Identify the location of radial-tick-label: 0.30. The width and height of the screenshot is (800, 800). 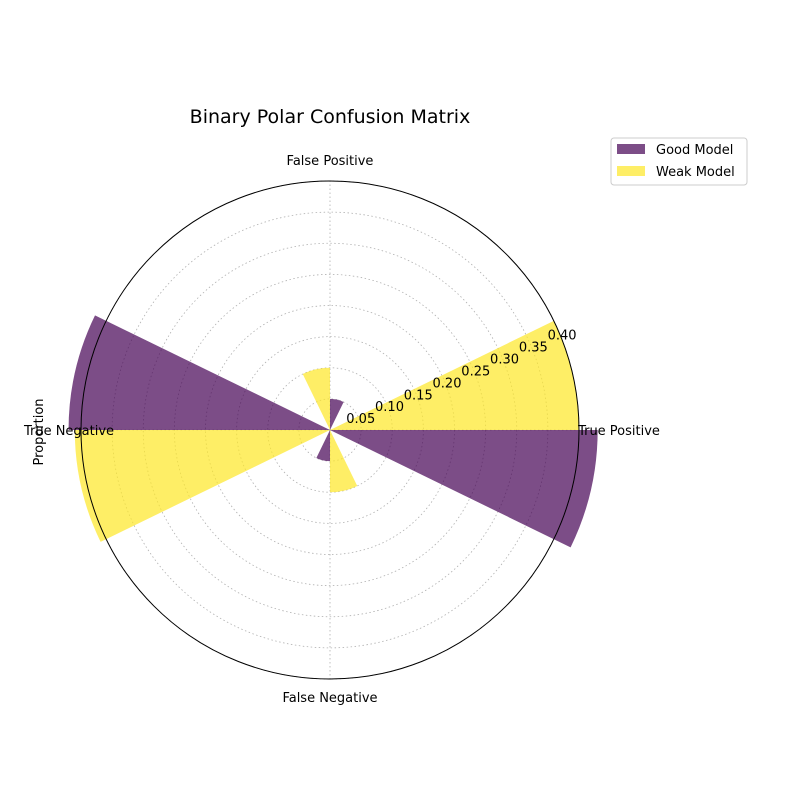
(504, 360).